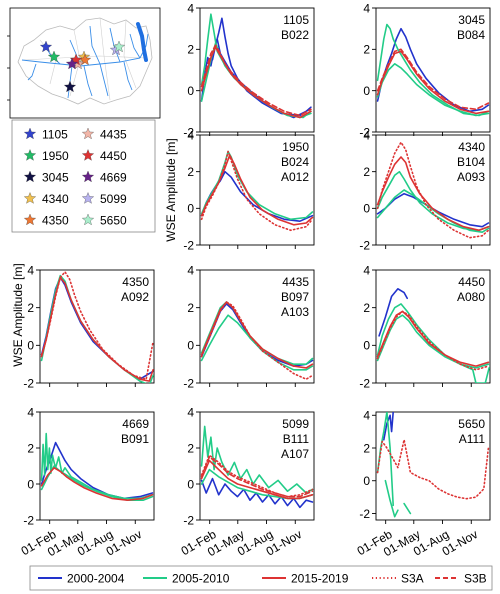  I want to click on station-legend-label-4340: 4340, so click(55, 199).